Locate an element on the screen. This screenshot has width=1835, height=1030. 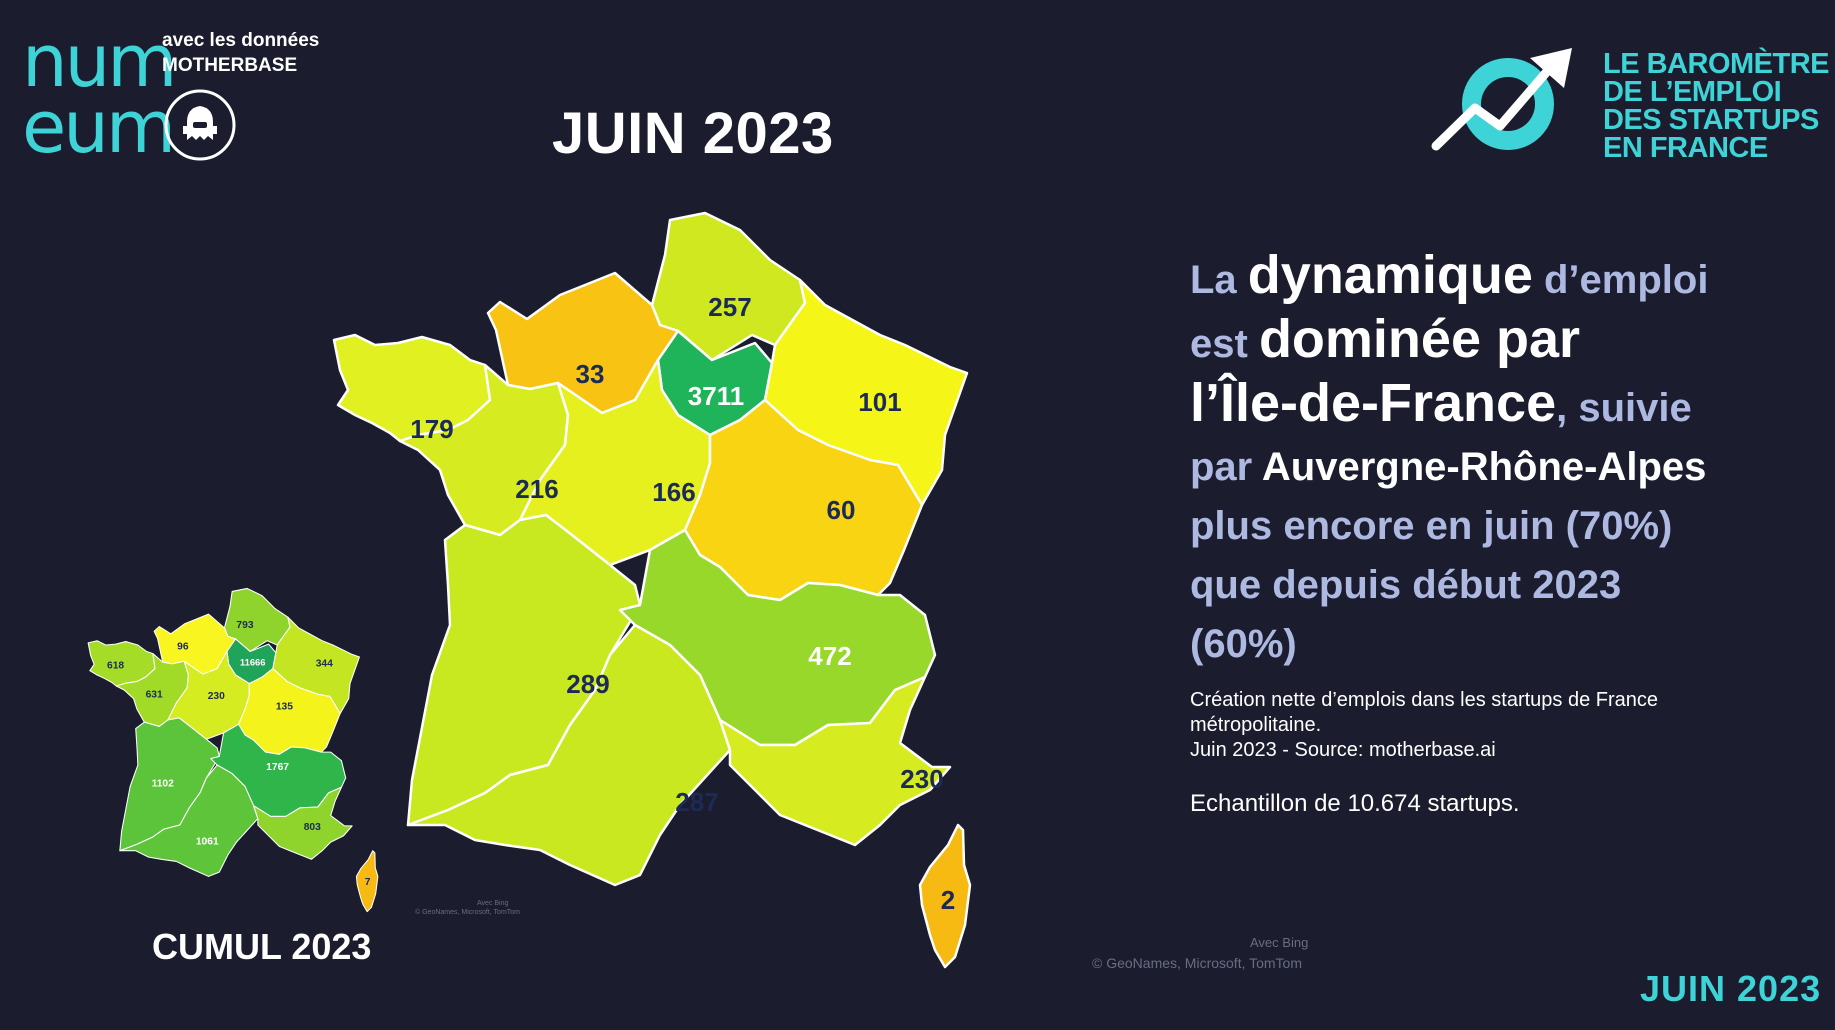
barometre-line-3: DES STARTUPS is located at coordinates (1711, 120).